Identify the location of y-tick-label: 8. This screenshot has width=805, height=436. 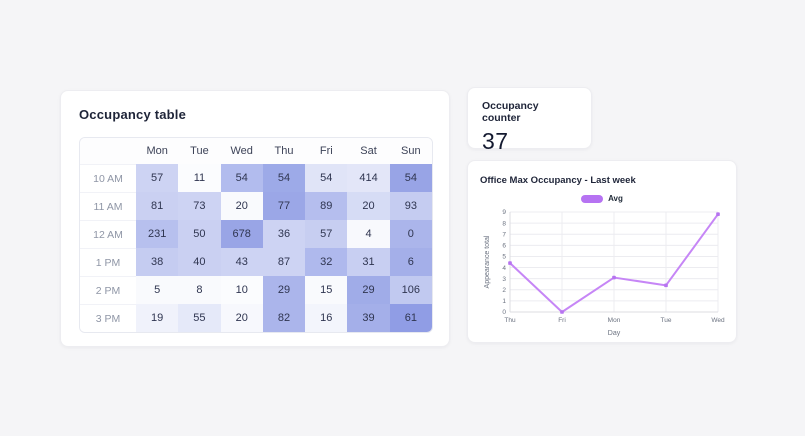
(504, 223).